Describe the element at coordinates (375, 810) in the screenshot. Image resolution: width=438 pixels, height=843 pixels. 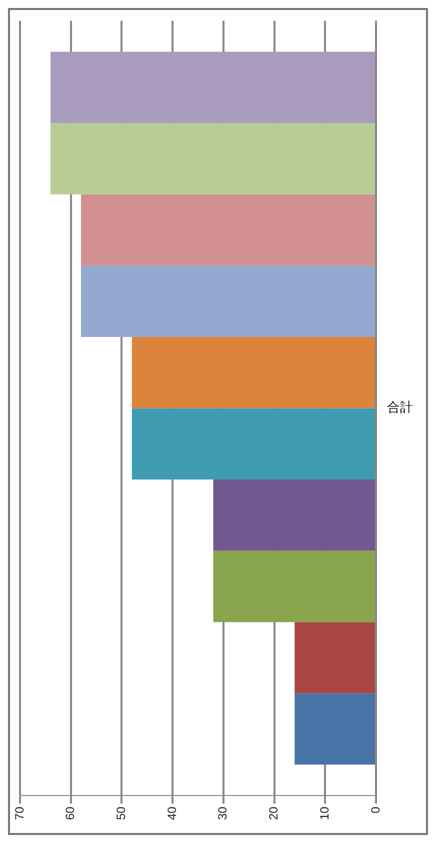
I see `x-tick-label: 0` at that location.